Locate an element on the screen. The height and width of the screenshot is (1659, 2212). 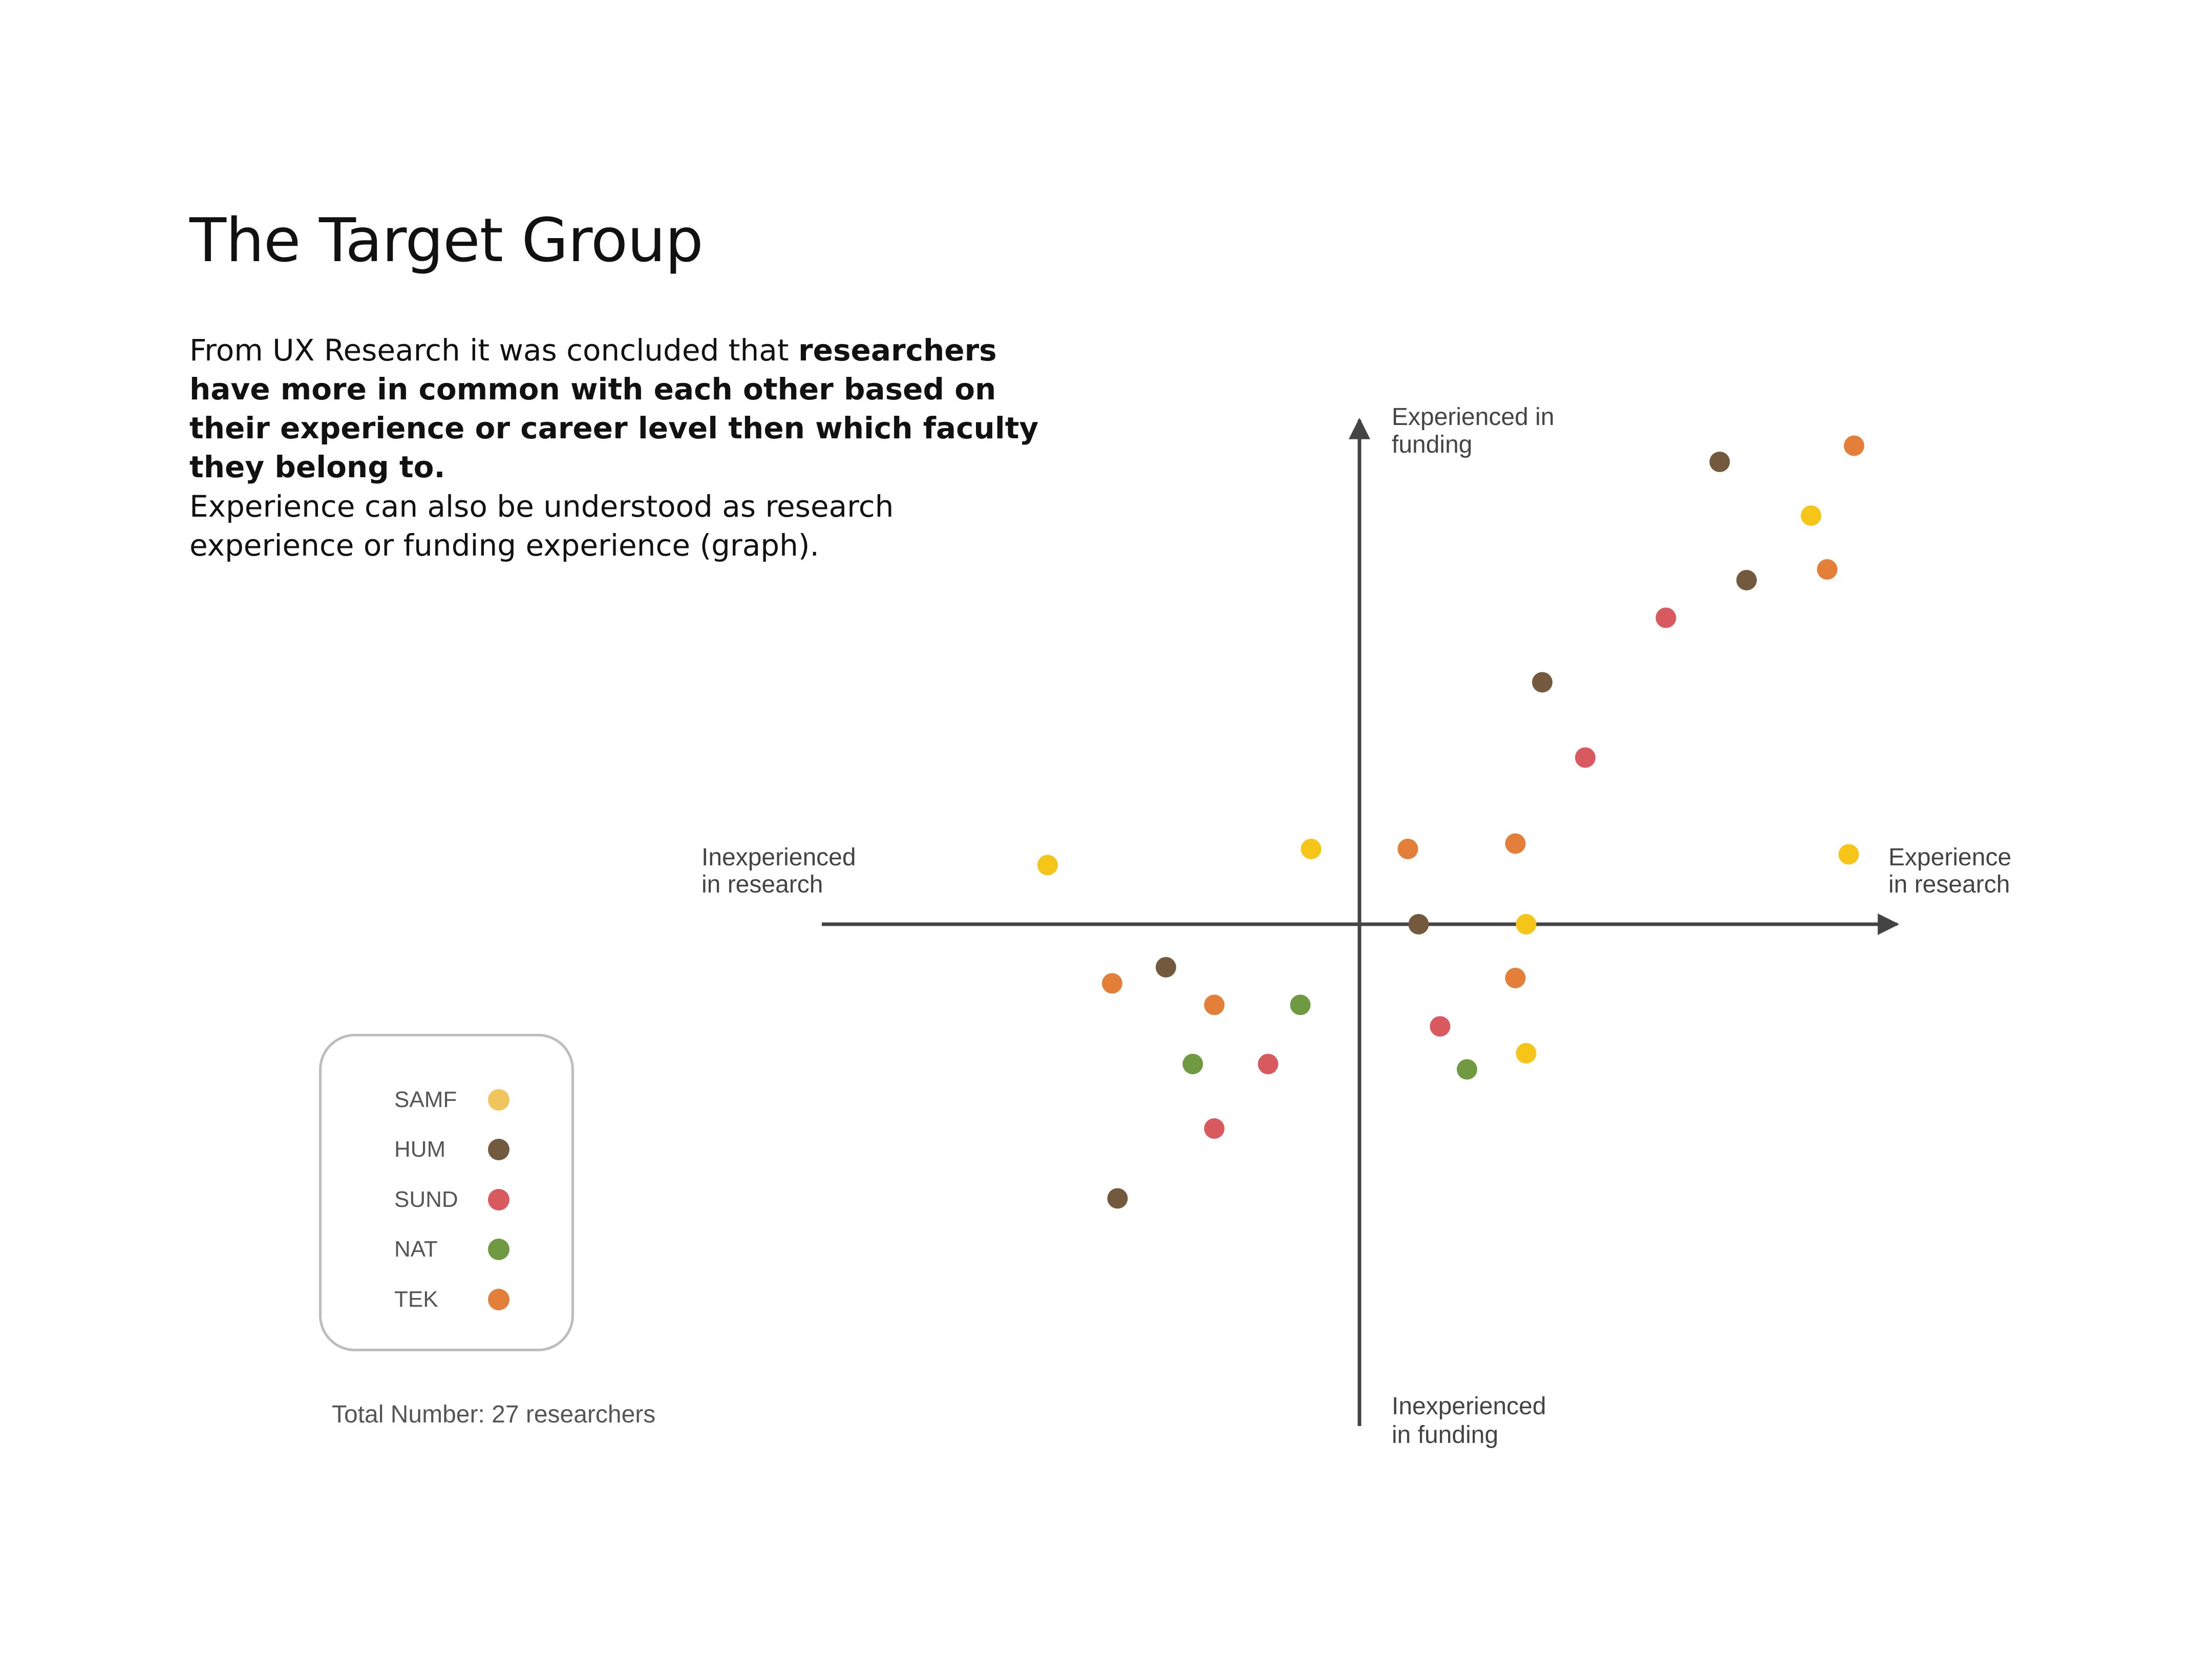
legend-label: SUND is located at coordinates (426, 1200).